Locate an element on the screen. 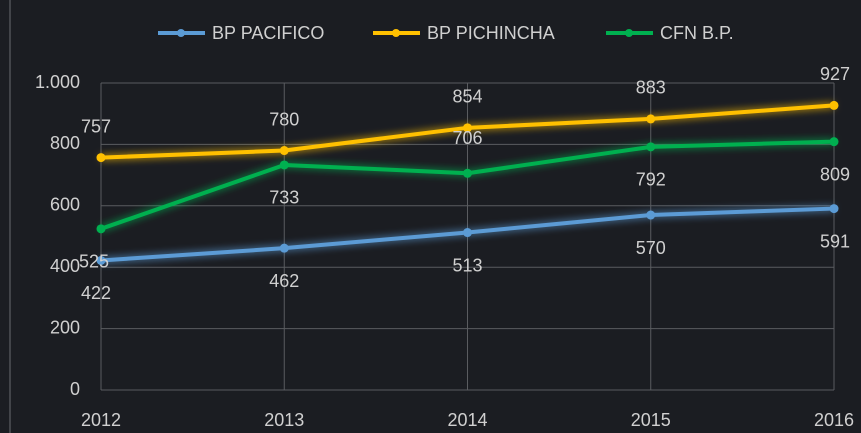 Image resolution: width=861 pixels, height=433 pixels. data-label: 883 is located at coordinates (651, 88).